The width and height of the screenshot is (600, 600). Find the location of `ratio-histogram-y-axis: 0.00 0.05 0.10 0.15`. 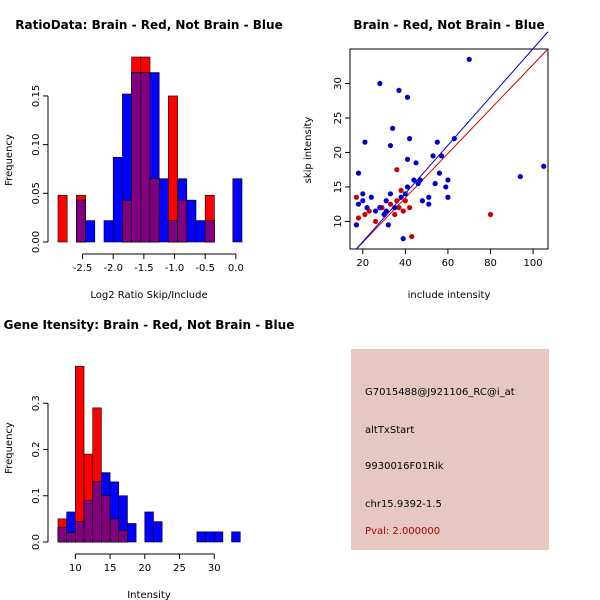

ratio-histogram-y-axis: 0.00 0.05 0.10 0.15 is located at coordinates (40, 169).